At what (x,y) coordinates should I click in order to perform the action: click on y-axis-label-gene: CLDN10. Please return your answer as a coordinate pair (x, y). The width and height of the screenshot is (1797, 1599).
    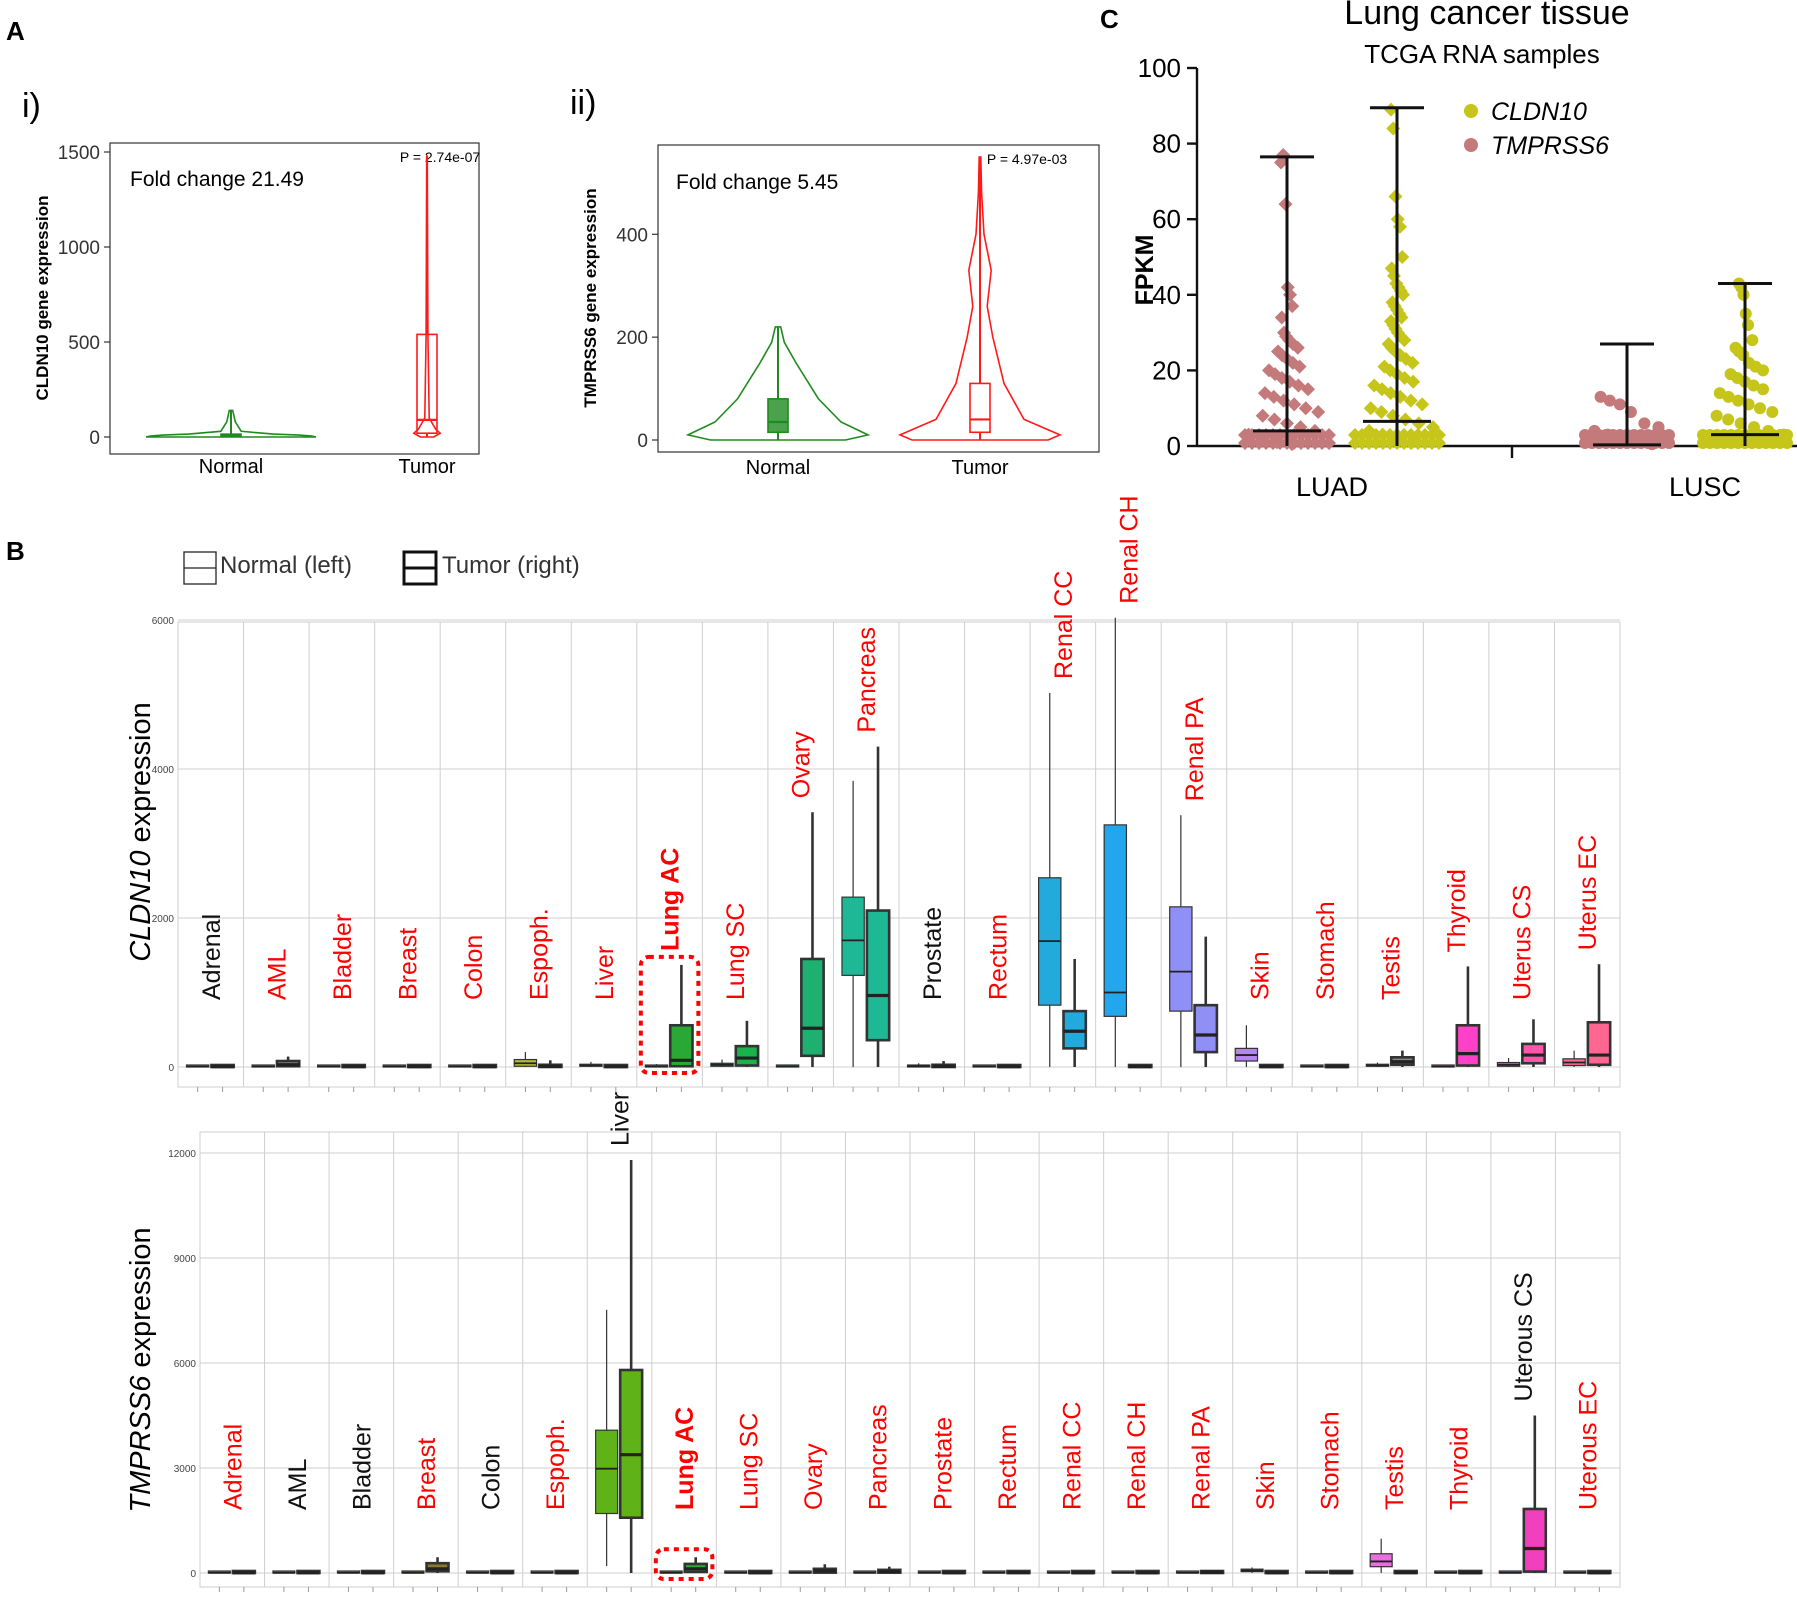
    Looking at the image, I should click on (141, 906).